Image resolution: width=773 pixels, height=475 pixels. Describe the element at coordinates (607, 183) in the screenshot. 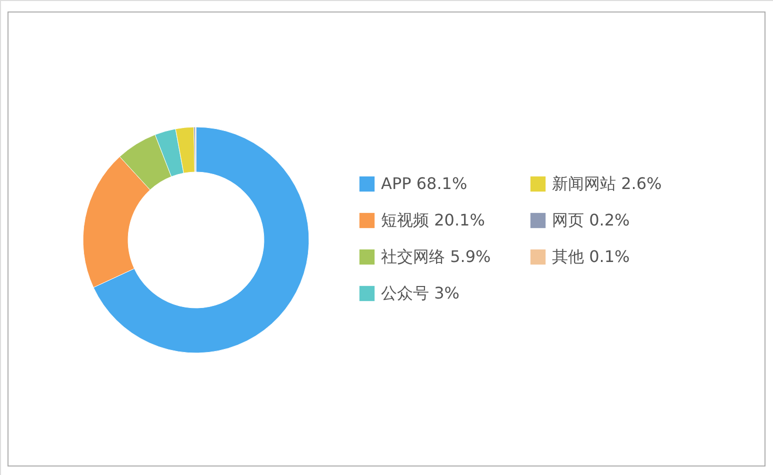

I see `legend-label: 新闻网站 2.6%` at that location.